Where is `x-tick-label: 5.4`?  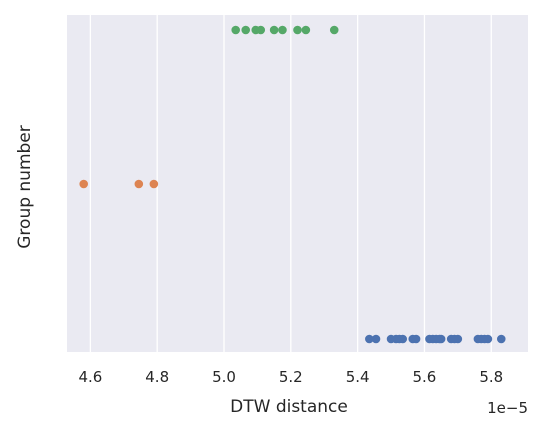 x-tick-label: 5.4 is located at coordinates (358, 377).